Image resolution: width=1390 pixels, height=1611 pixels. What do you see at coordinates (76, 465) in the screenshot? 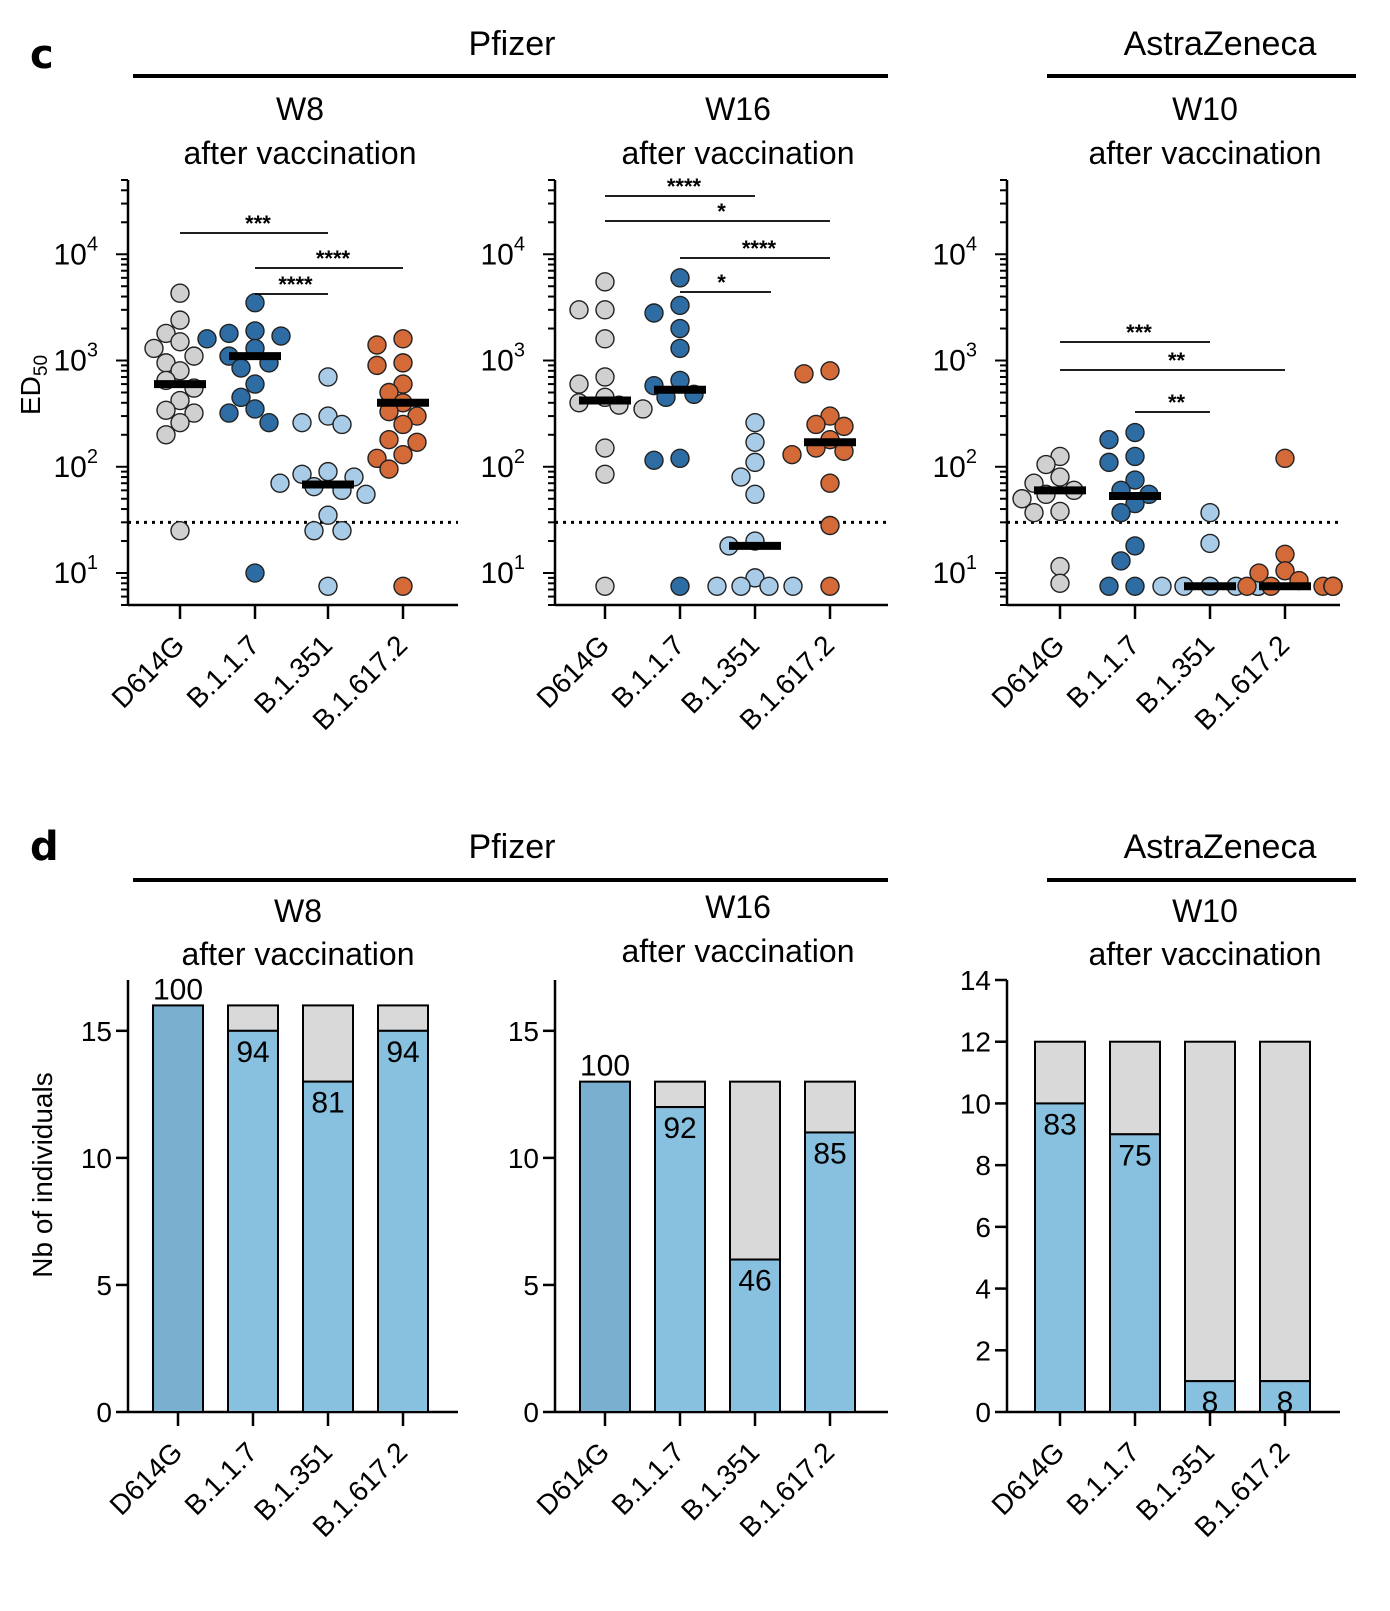
I see `c-w8-ytick-label-1: 10²` at bounding box center [76, 465].